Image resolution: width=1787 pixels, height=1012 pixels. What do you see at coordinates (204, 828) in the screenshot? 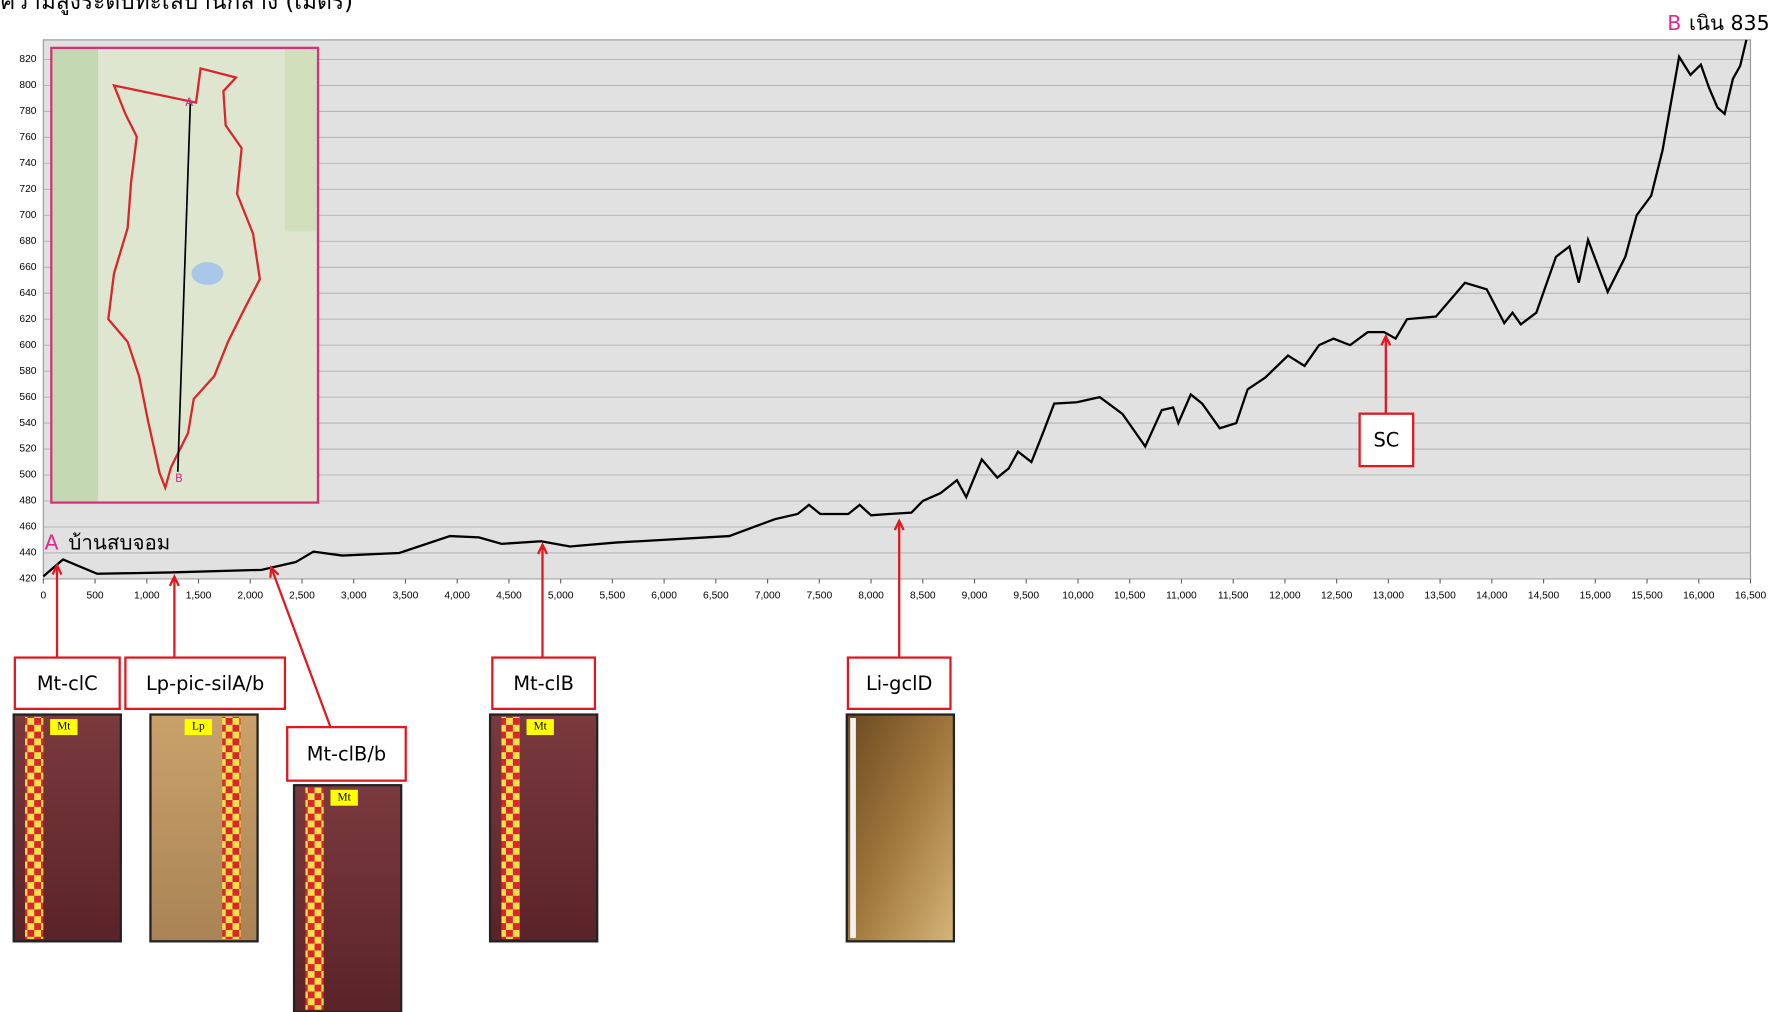
I see `soil-photo` at bounding box center [204, 828].